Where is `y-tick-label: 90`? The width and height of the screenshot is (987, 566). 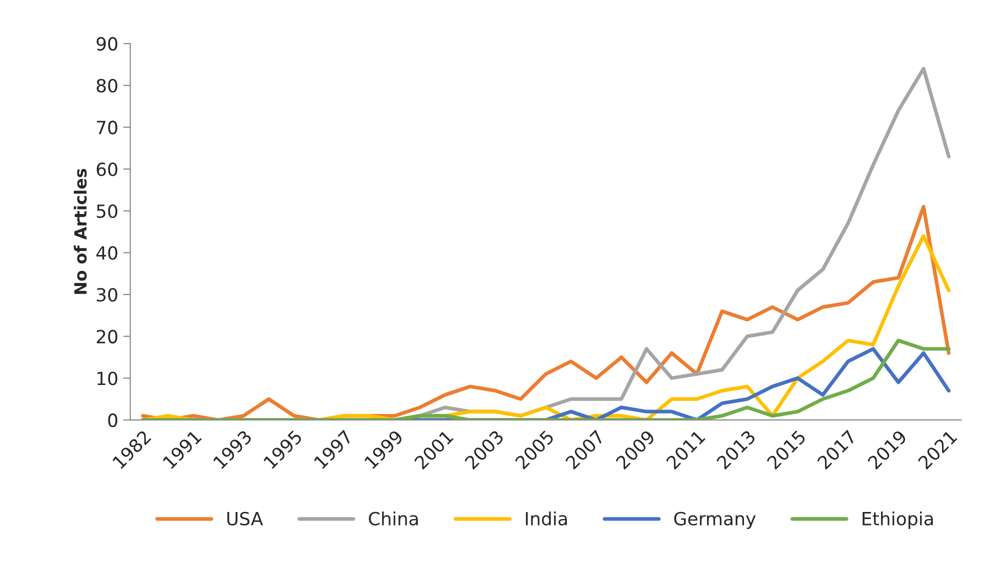
y-tick-label: 90 is located at coordinates (107, 44).